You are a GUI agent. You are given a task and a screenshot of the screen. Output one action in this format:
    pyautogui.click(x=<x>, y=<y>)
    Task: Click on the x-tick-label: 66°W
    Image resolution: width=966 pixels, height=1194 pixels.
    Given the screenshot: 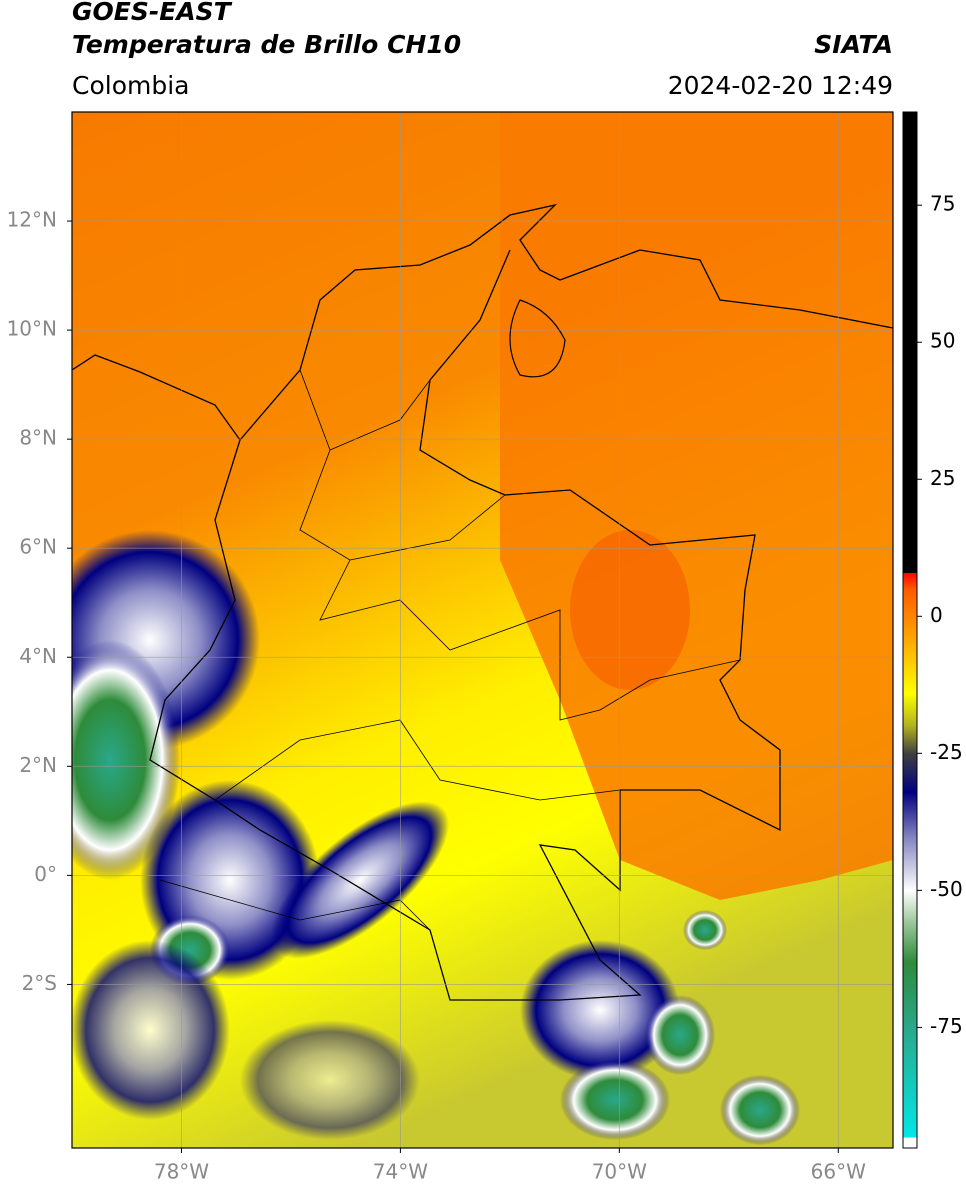 What is the action you would take?
    pyautogui.click(x=838, y=1172)
    